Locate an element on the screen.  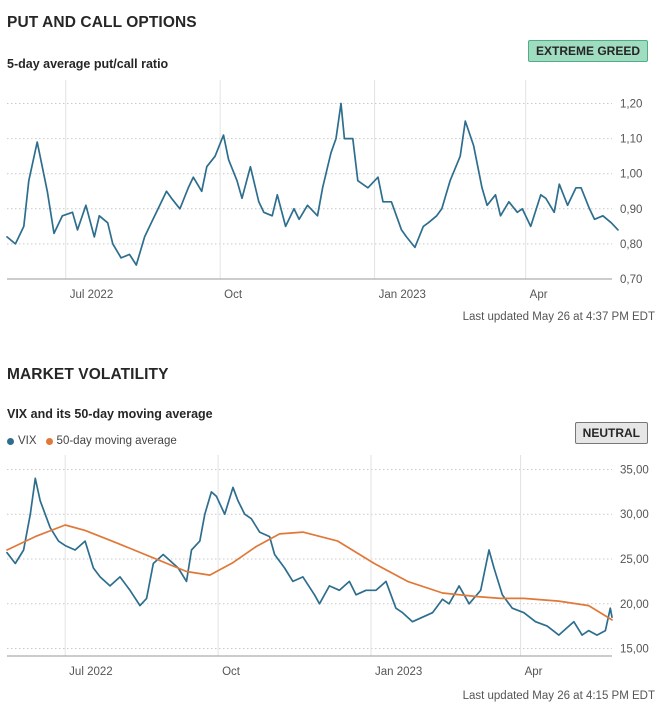
y-tick-label: 25,00 is located at coordinates (634, 560).